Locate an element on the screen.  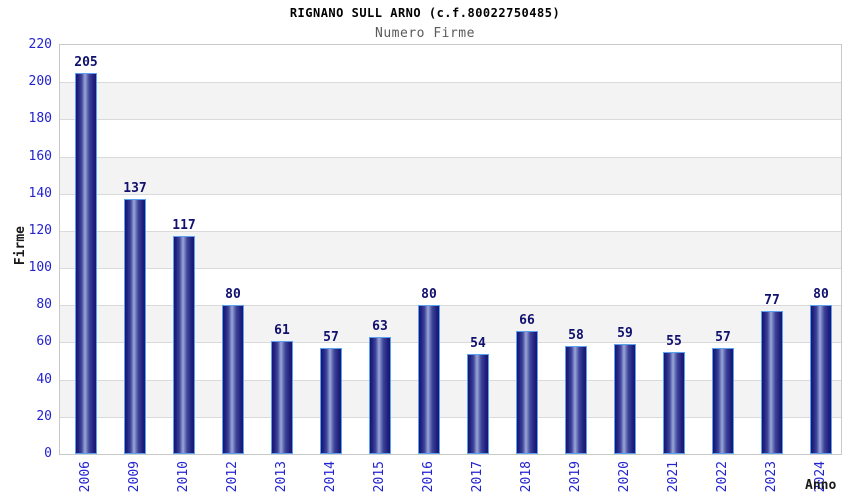
bar-value-label: 137 is located at coordinates (135, 188).